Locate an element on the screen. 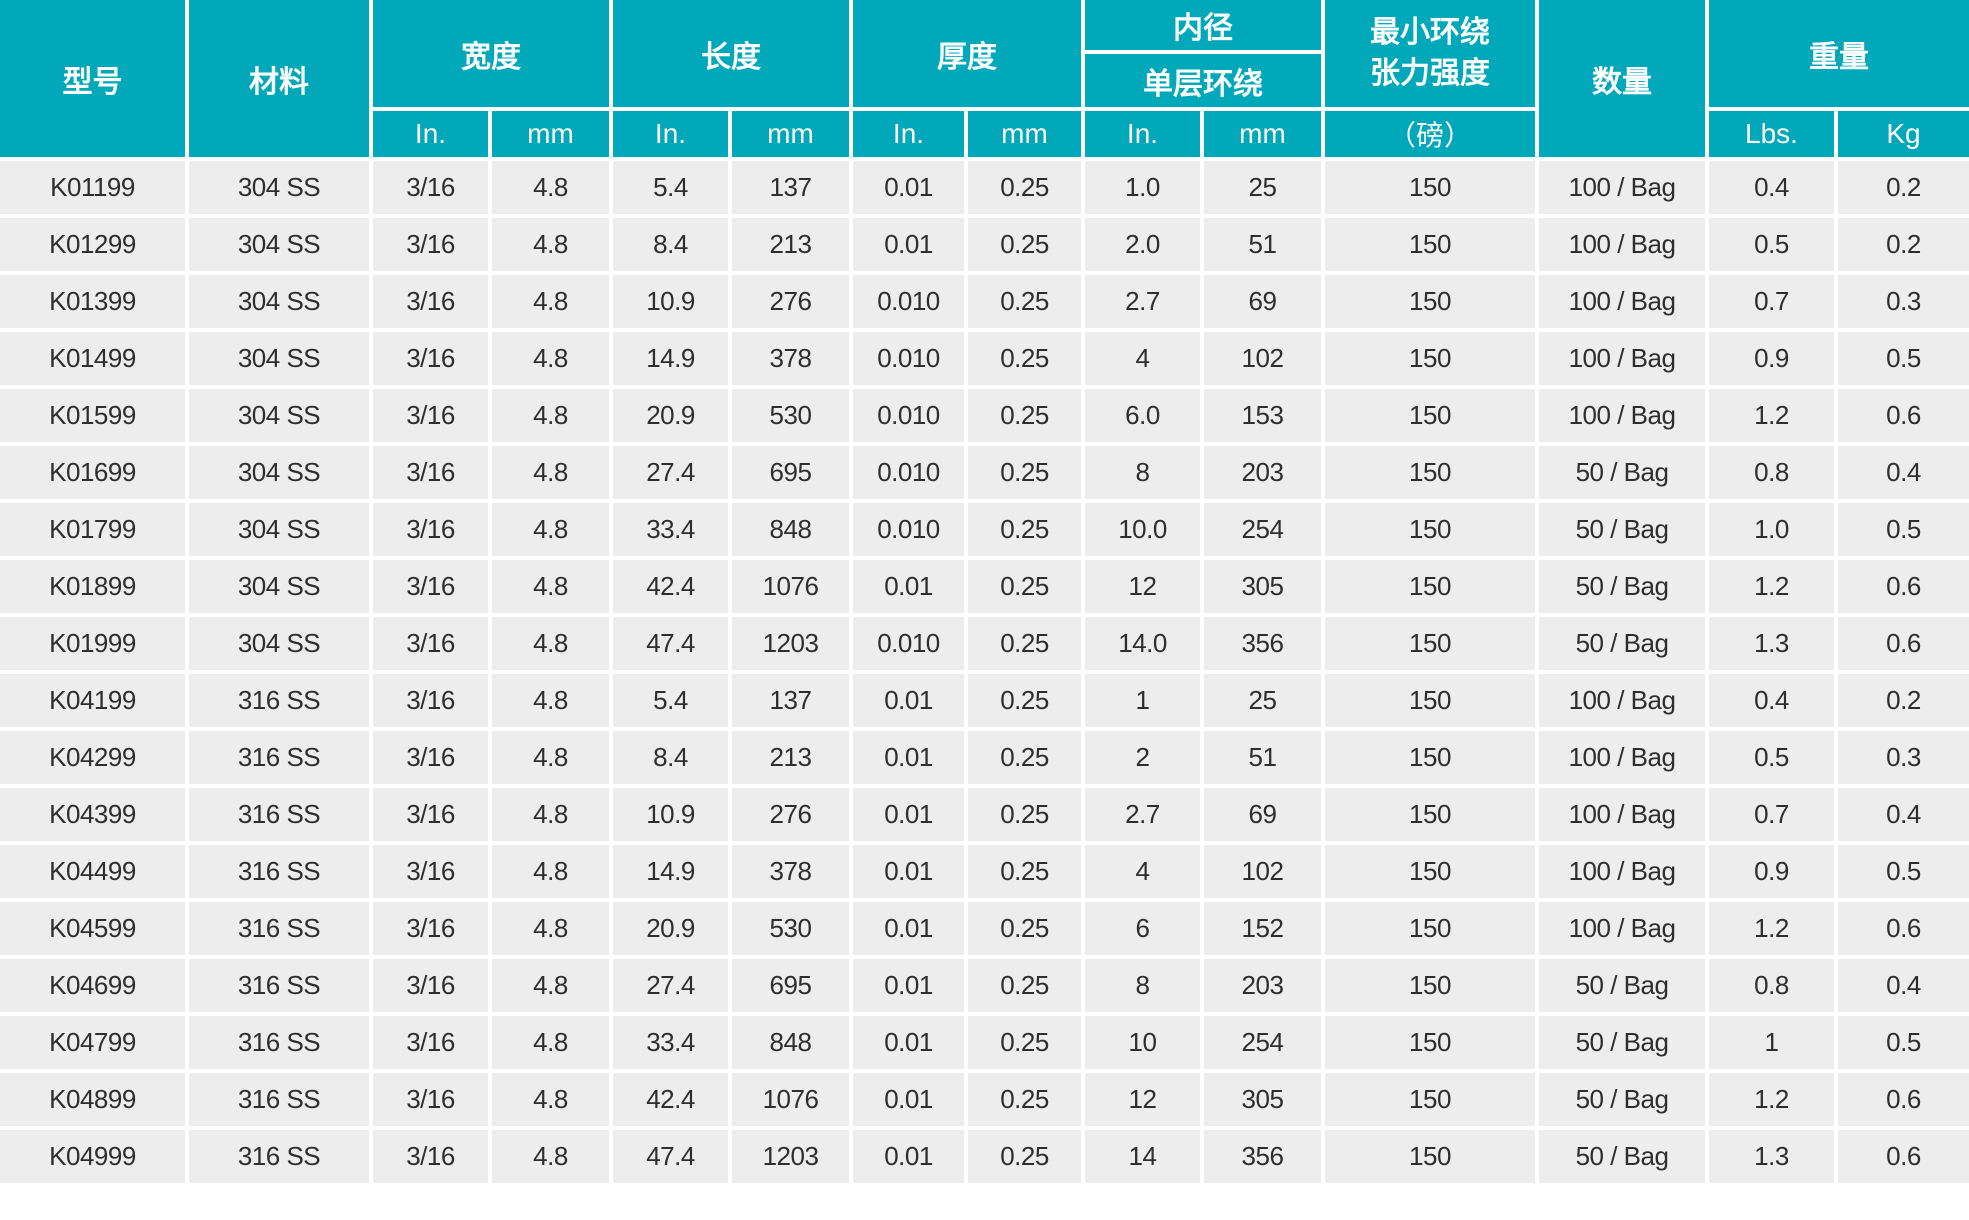 The height and width of the screenshot is (1220, 1969). cell-weight-lbs: 0.9 is located at coordinates (1771, 358).